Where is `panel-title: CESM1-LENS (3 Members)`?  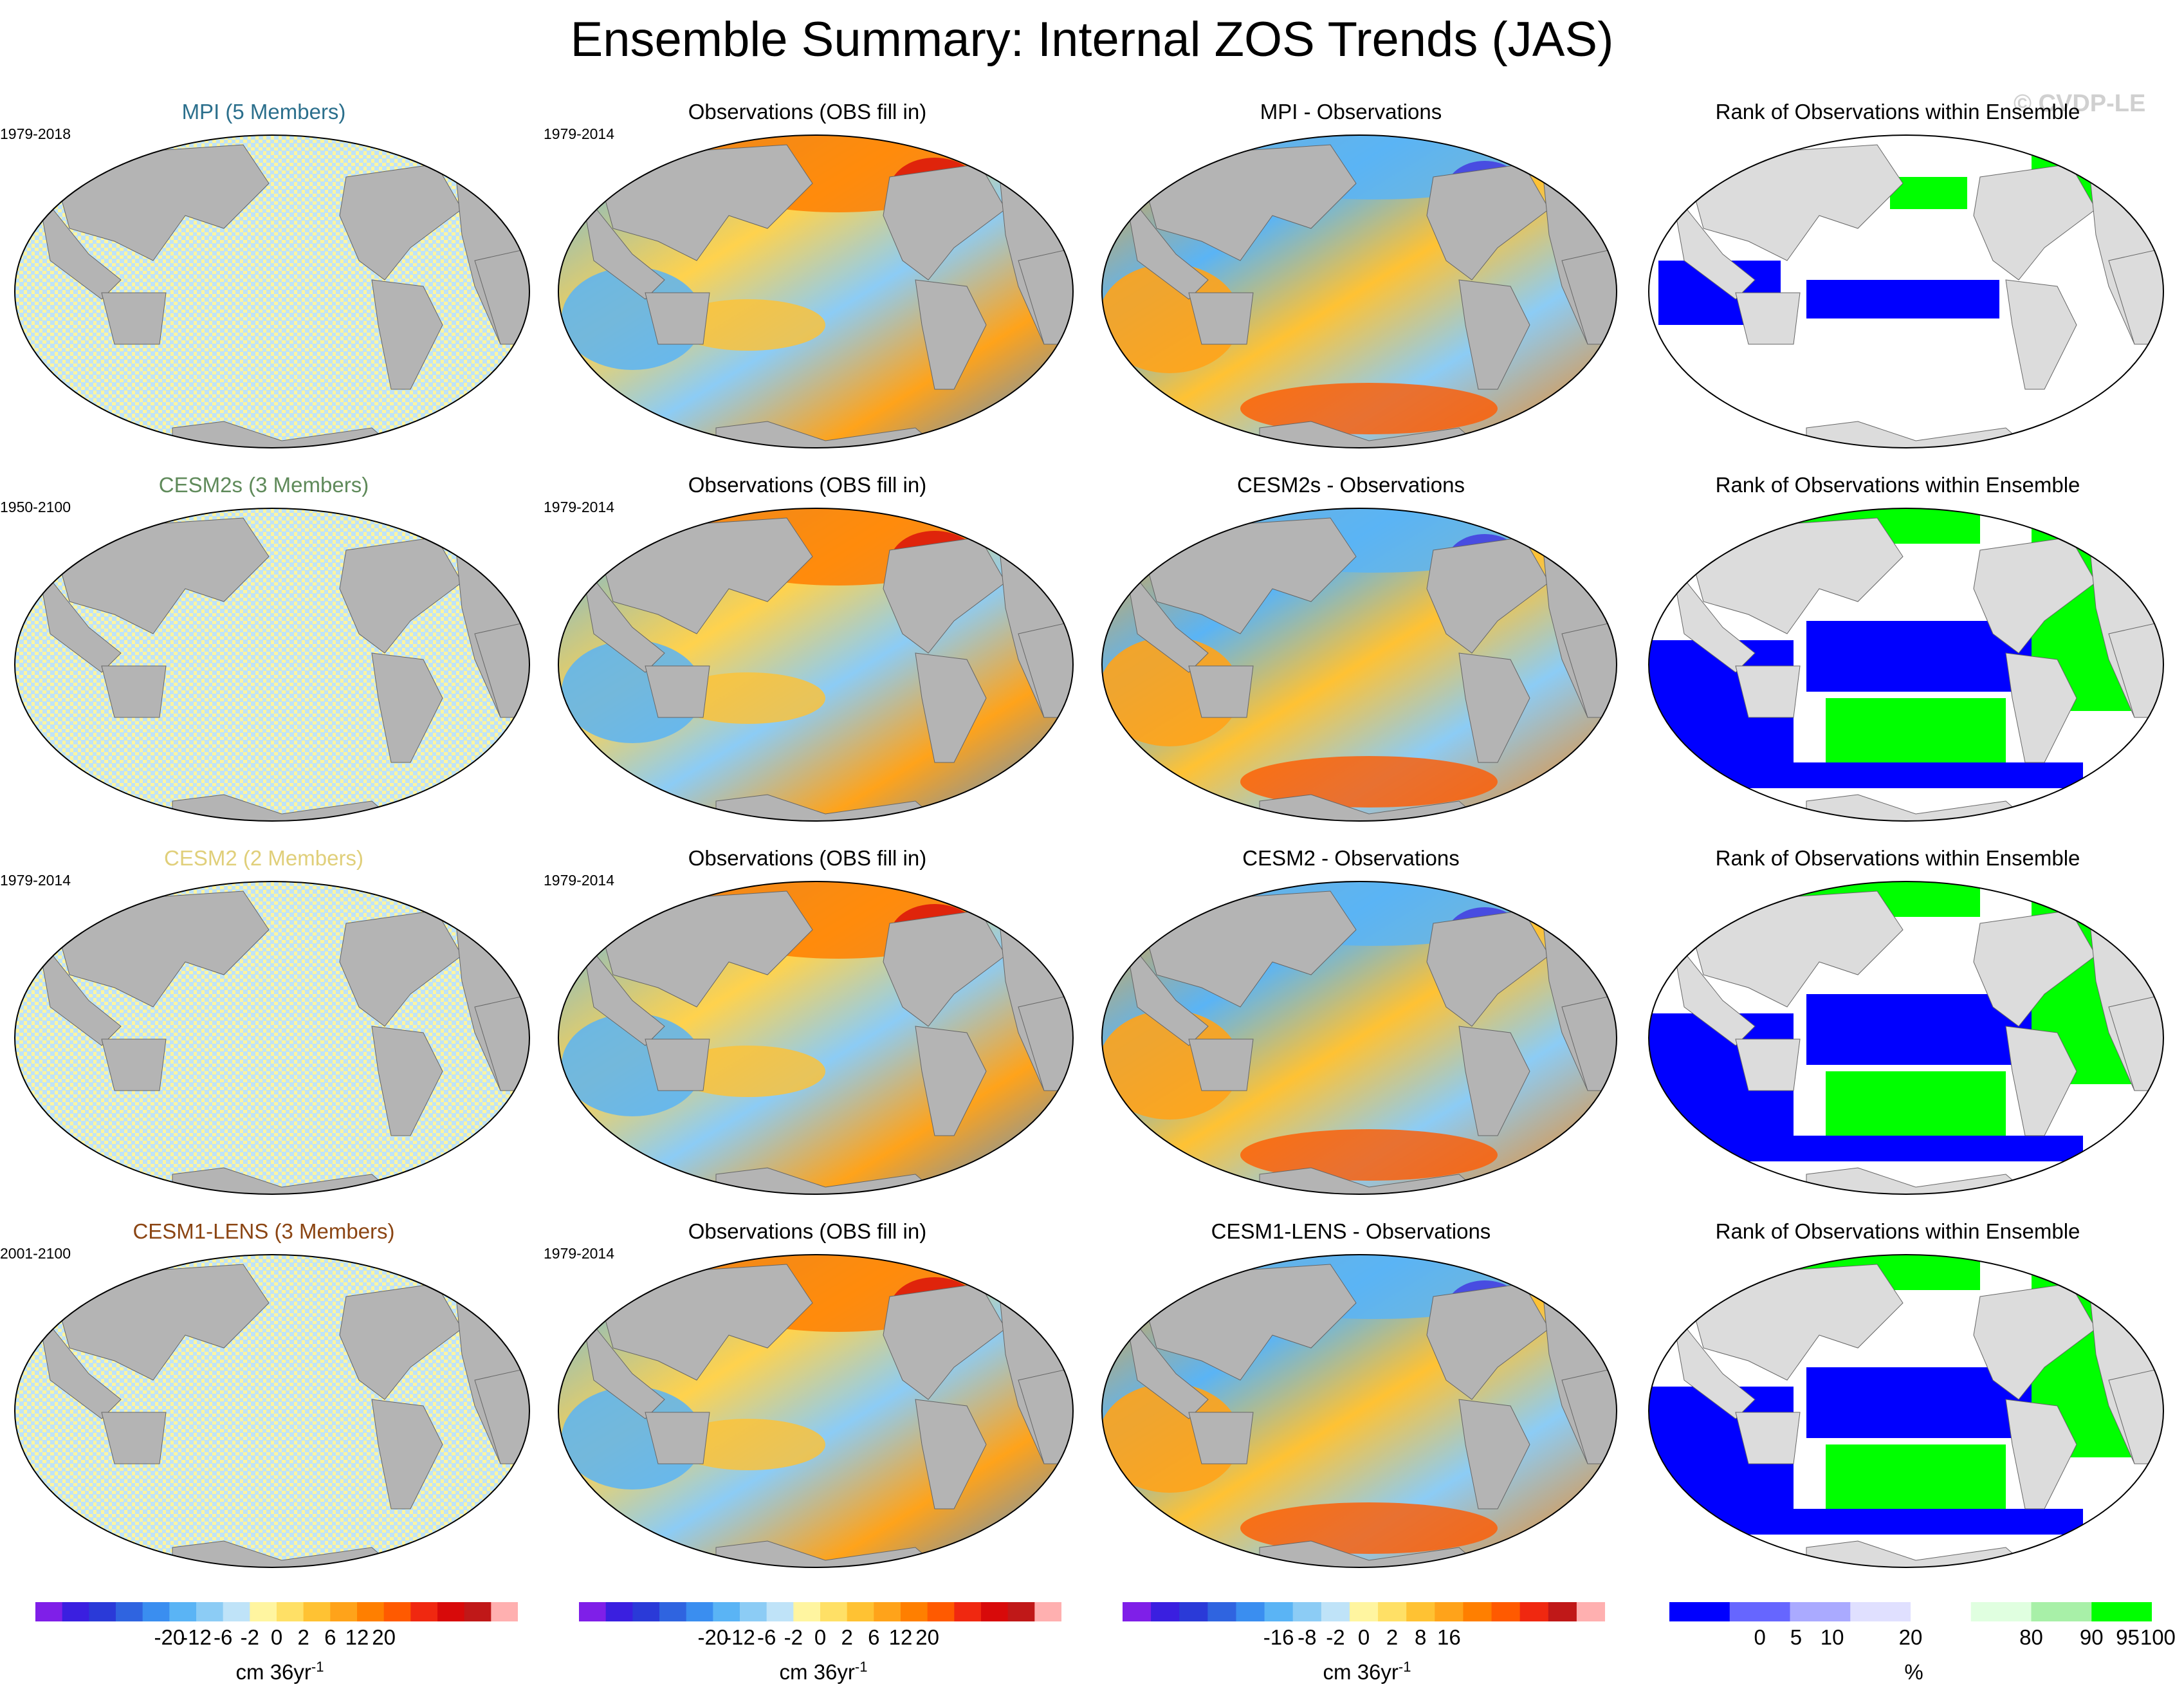
panel-title: CESM1-LENS (3 Members) is located at coordinates (264, 1231).